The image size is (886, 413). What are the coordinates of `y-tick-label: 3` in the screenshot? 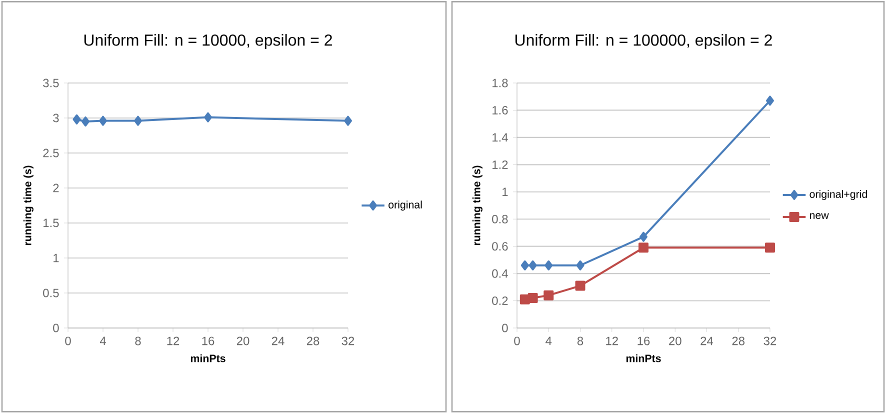 It's located at (56, 118).